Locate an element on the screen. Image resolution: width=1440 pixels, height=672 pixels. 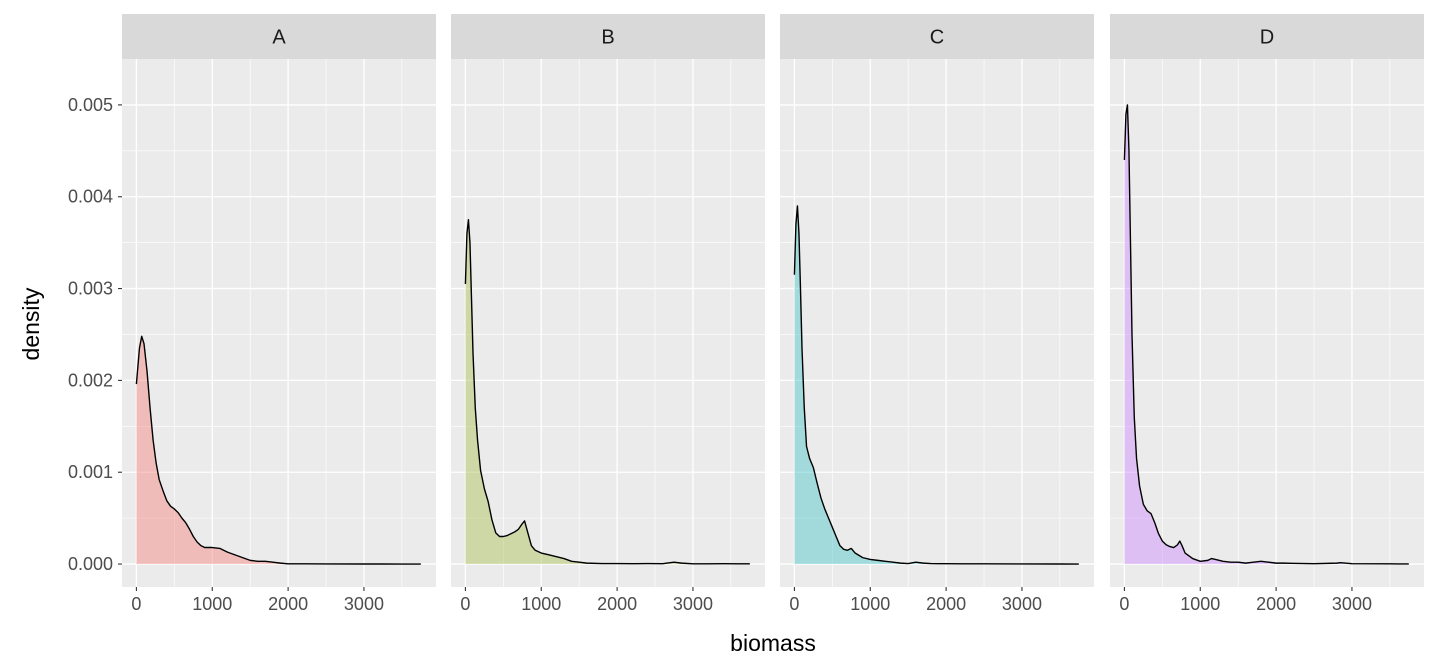
density-line-b is located at coordinates (607, 392).